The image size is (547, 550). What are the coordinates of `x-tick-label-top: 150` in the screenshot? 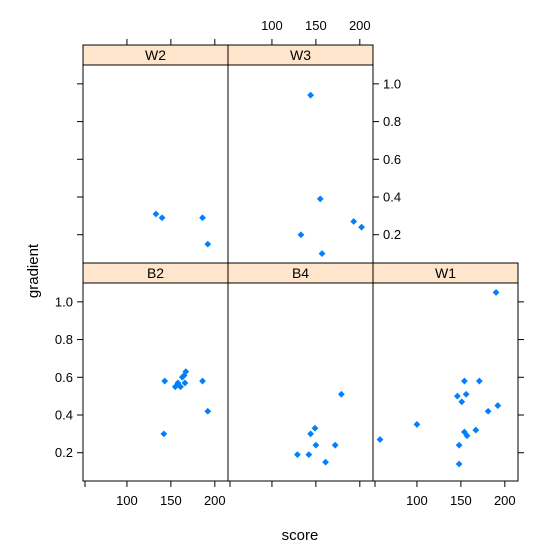 It's located at (316, 25).